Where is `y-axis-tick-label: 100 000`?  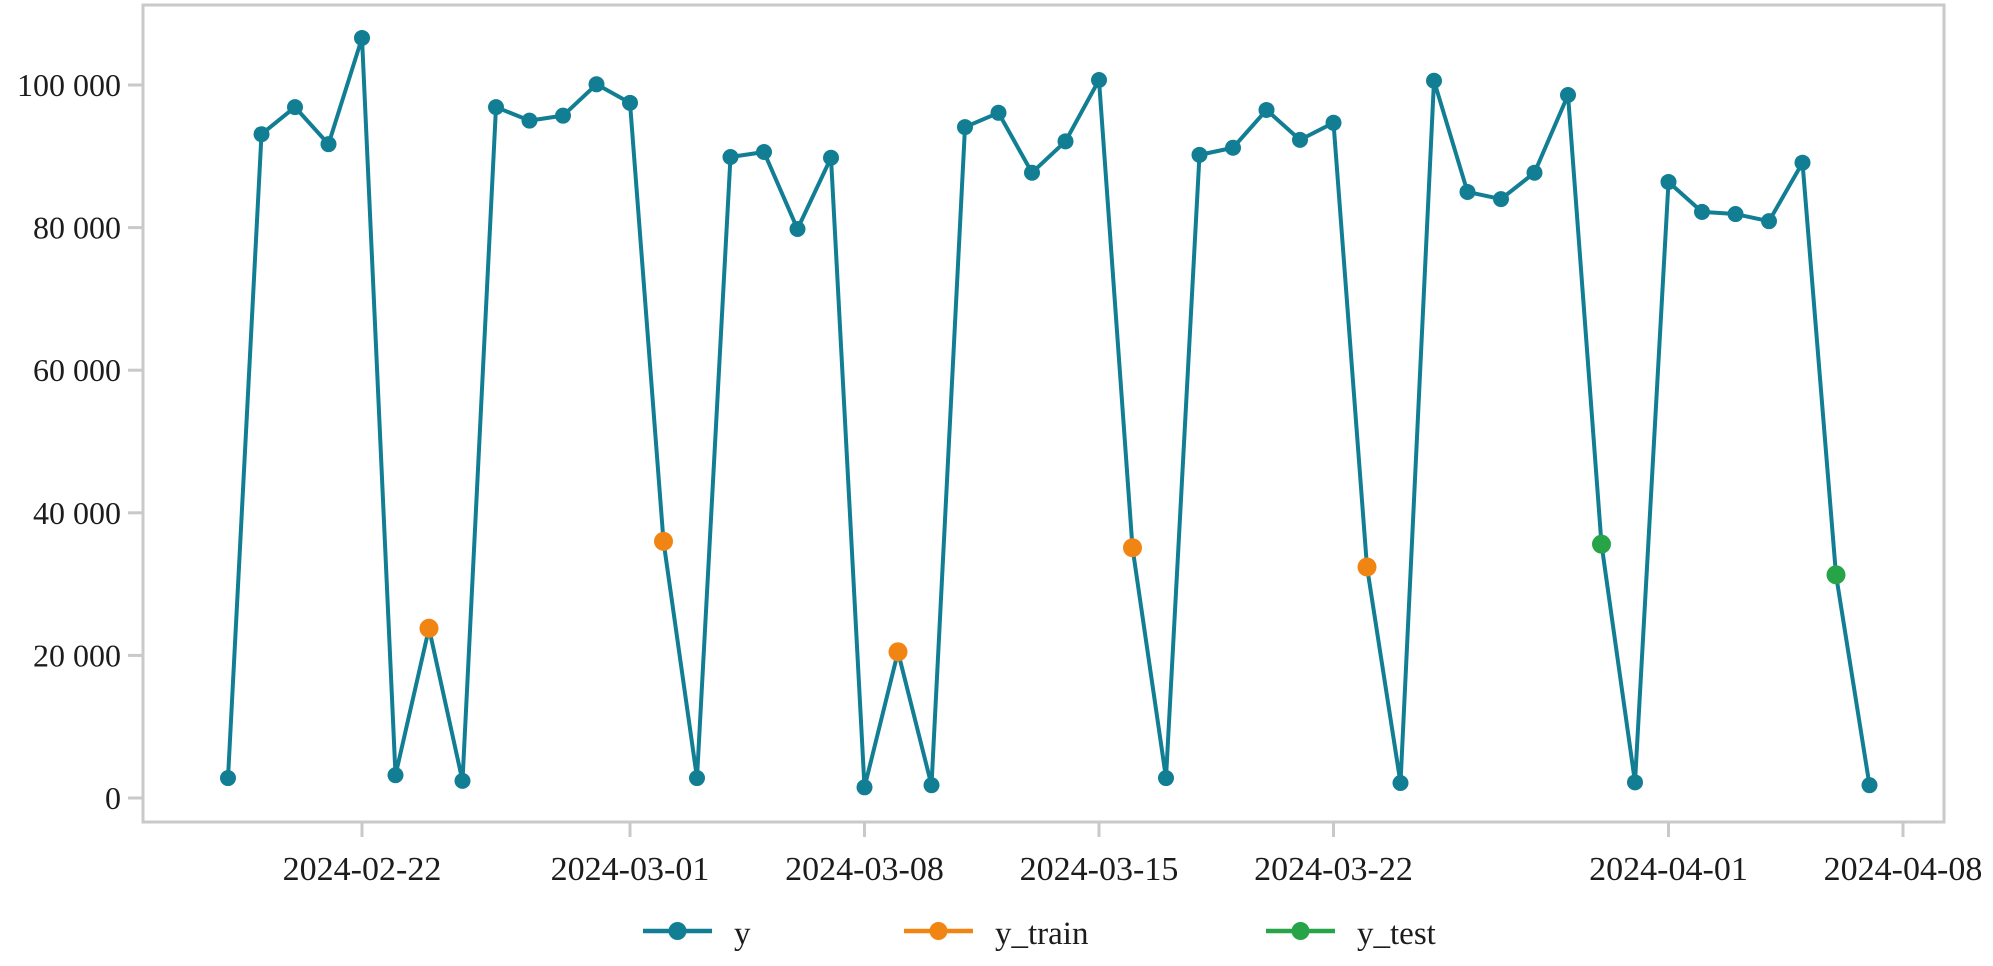 y-axis-tick-label: 100 000 is located at coordinates (69, 85).